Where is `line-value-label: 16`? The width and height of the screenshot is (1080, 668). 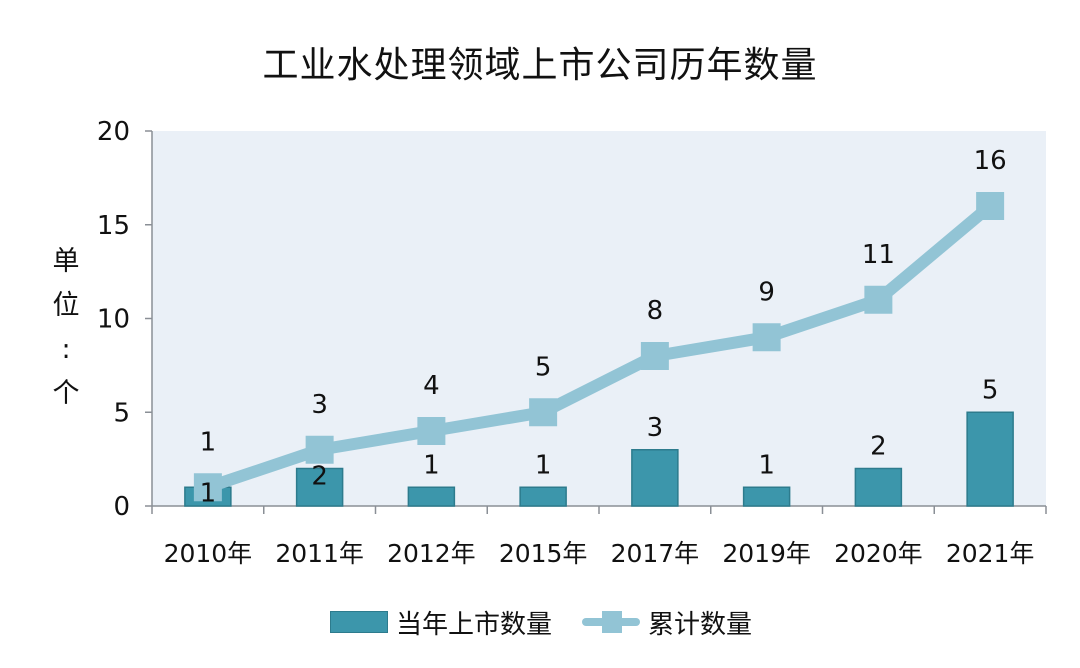
line-value-label: 16 is located at coordinates (990, 161).